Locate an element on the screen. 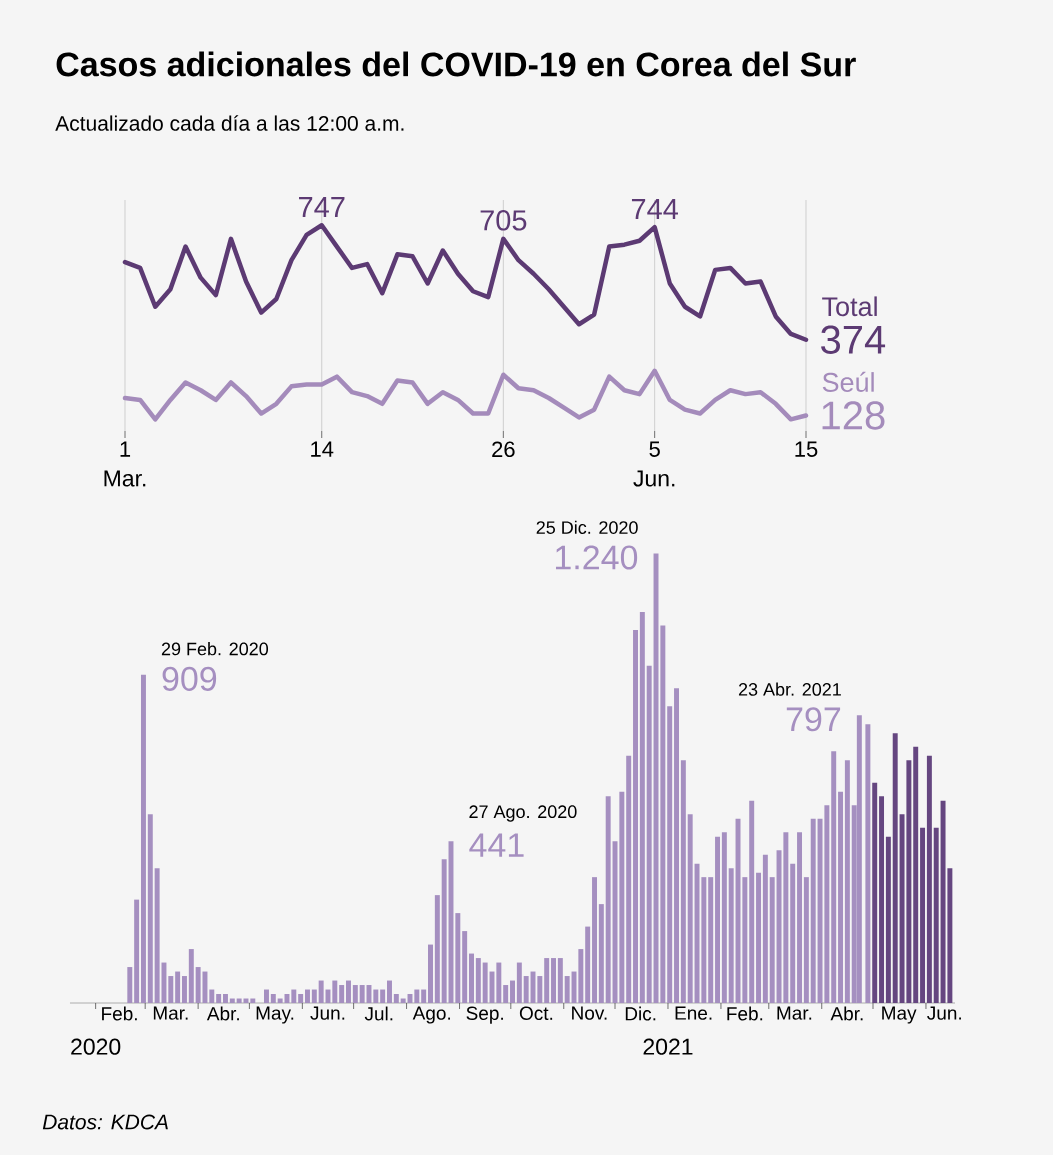 This screenshot has width=1053, height=1155. chart-title: Casos adicionales del COVID-19 en Corea del Sur is located at coordinates (456, 64).